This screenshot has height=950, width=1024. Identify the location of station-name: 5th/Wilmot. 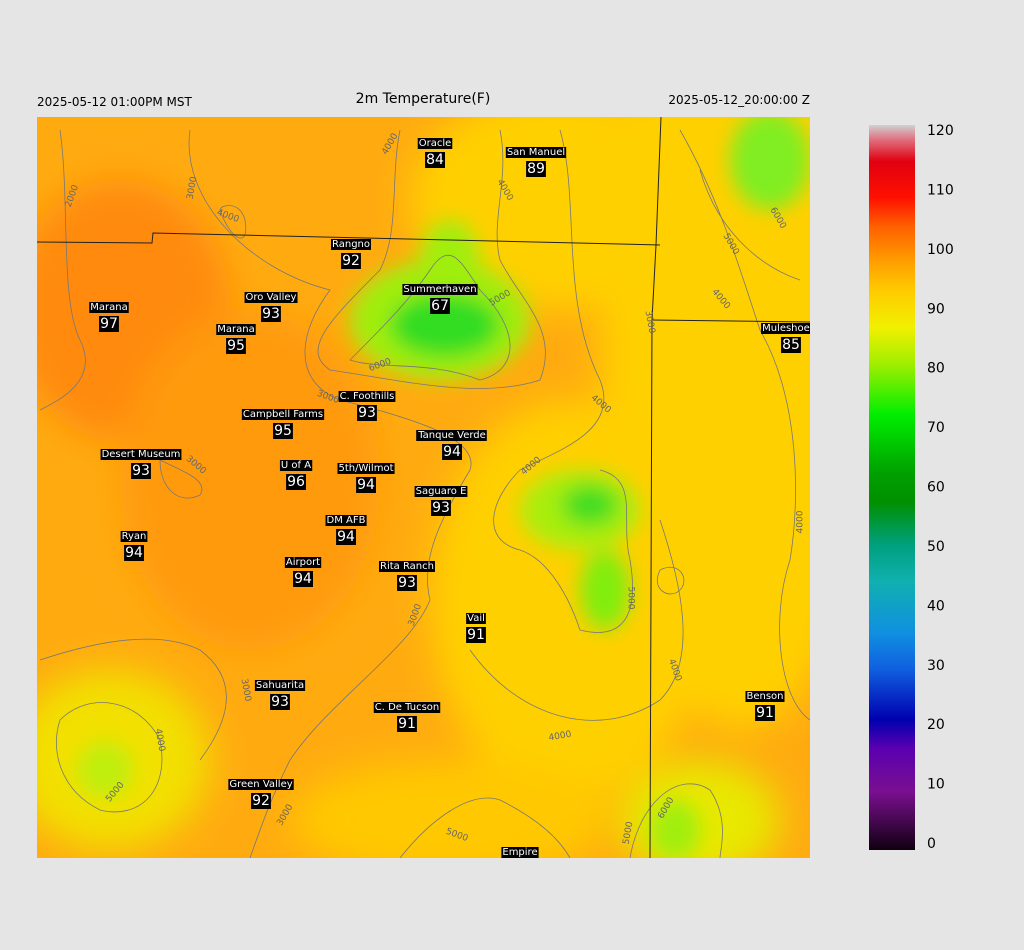
(366, 468).